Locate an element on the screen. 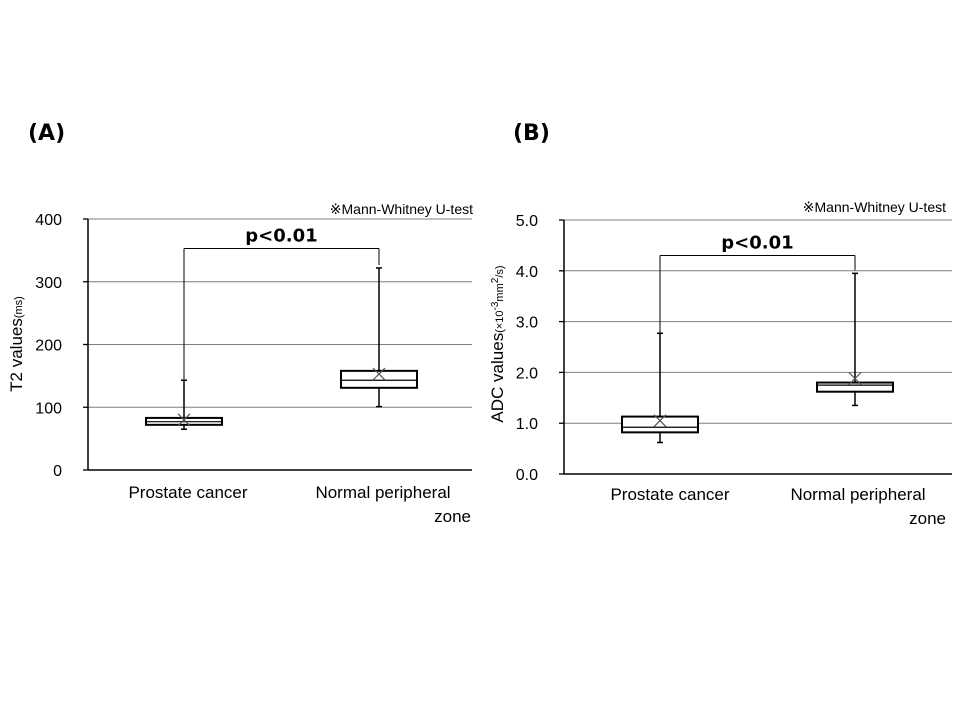  y-axis-unit: (×10 is located at coordinates (500, 321).